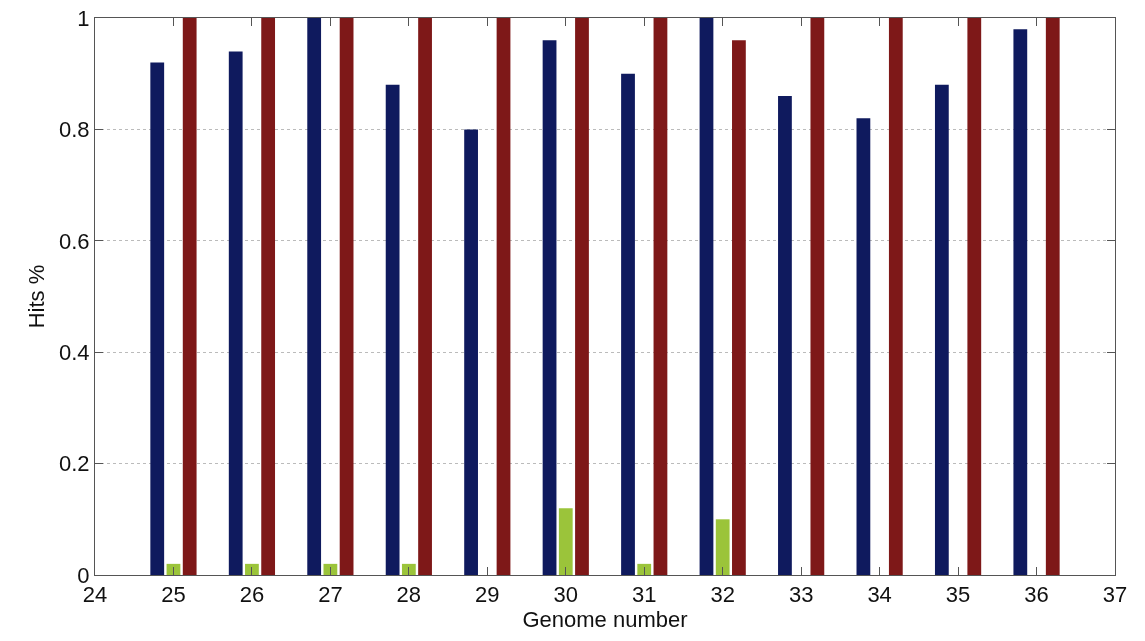  I want to click on x-tick-label: 31, so click(644, 595).